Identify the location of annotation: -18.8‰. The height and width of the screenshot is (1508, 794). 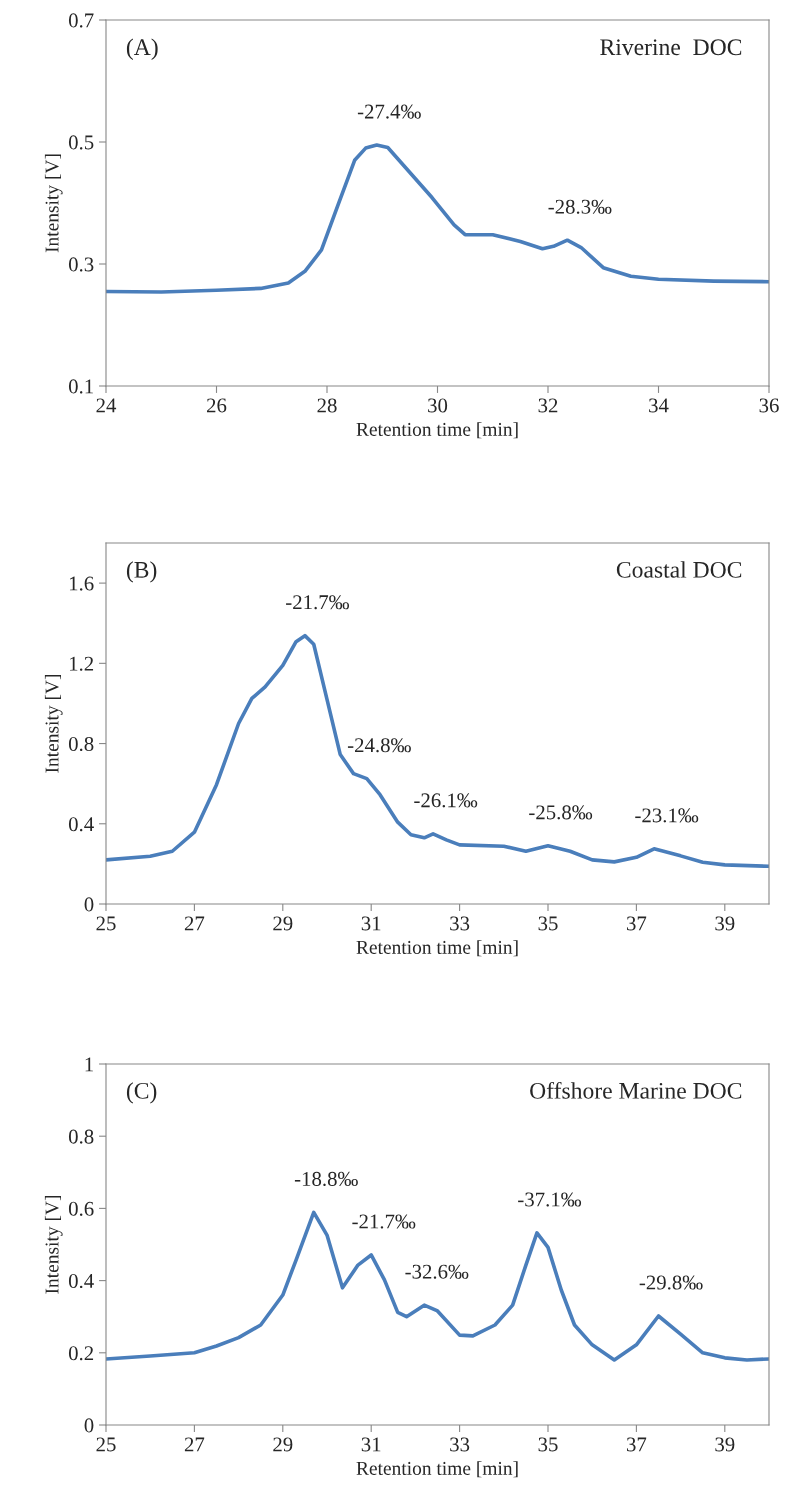
(326, 1179).